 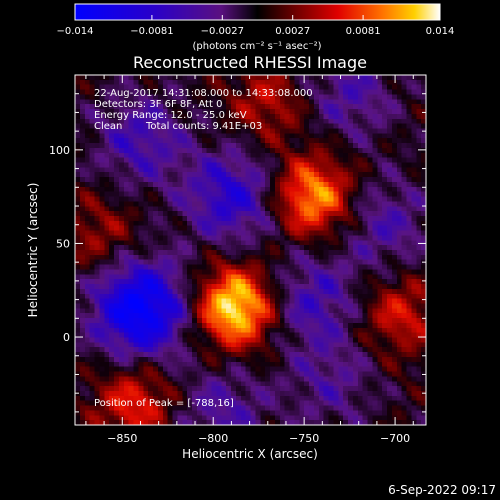 I want to click on annotation-detectors: Detectors: 3F 6F 8F, Att 0, so click(x=158, y=104).